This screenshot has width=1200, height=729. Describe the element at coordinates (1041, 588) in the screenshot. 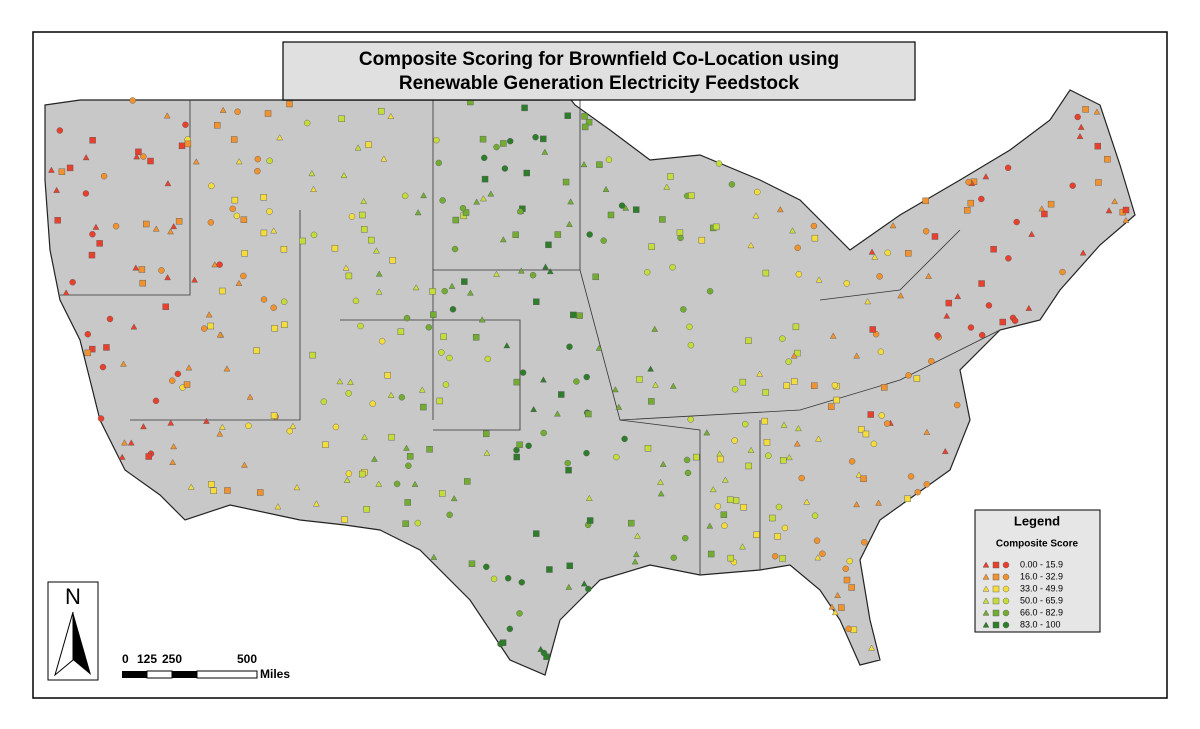

I see `legend-label: 33.0 - 49.9` at that location.